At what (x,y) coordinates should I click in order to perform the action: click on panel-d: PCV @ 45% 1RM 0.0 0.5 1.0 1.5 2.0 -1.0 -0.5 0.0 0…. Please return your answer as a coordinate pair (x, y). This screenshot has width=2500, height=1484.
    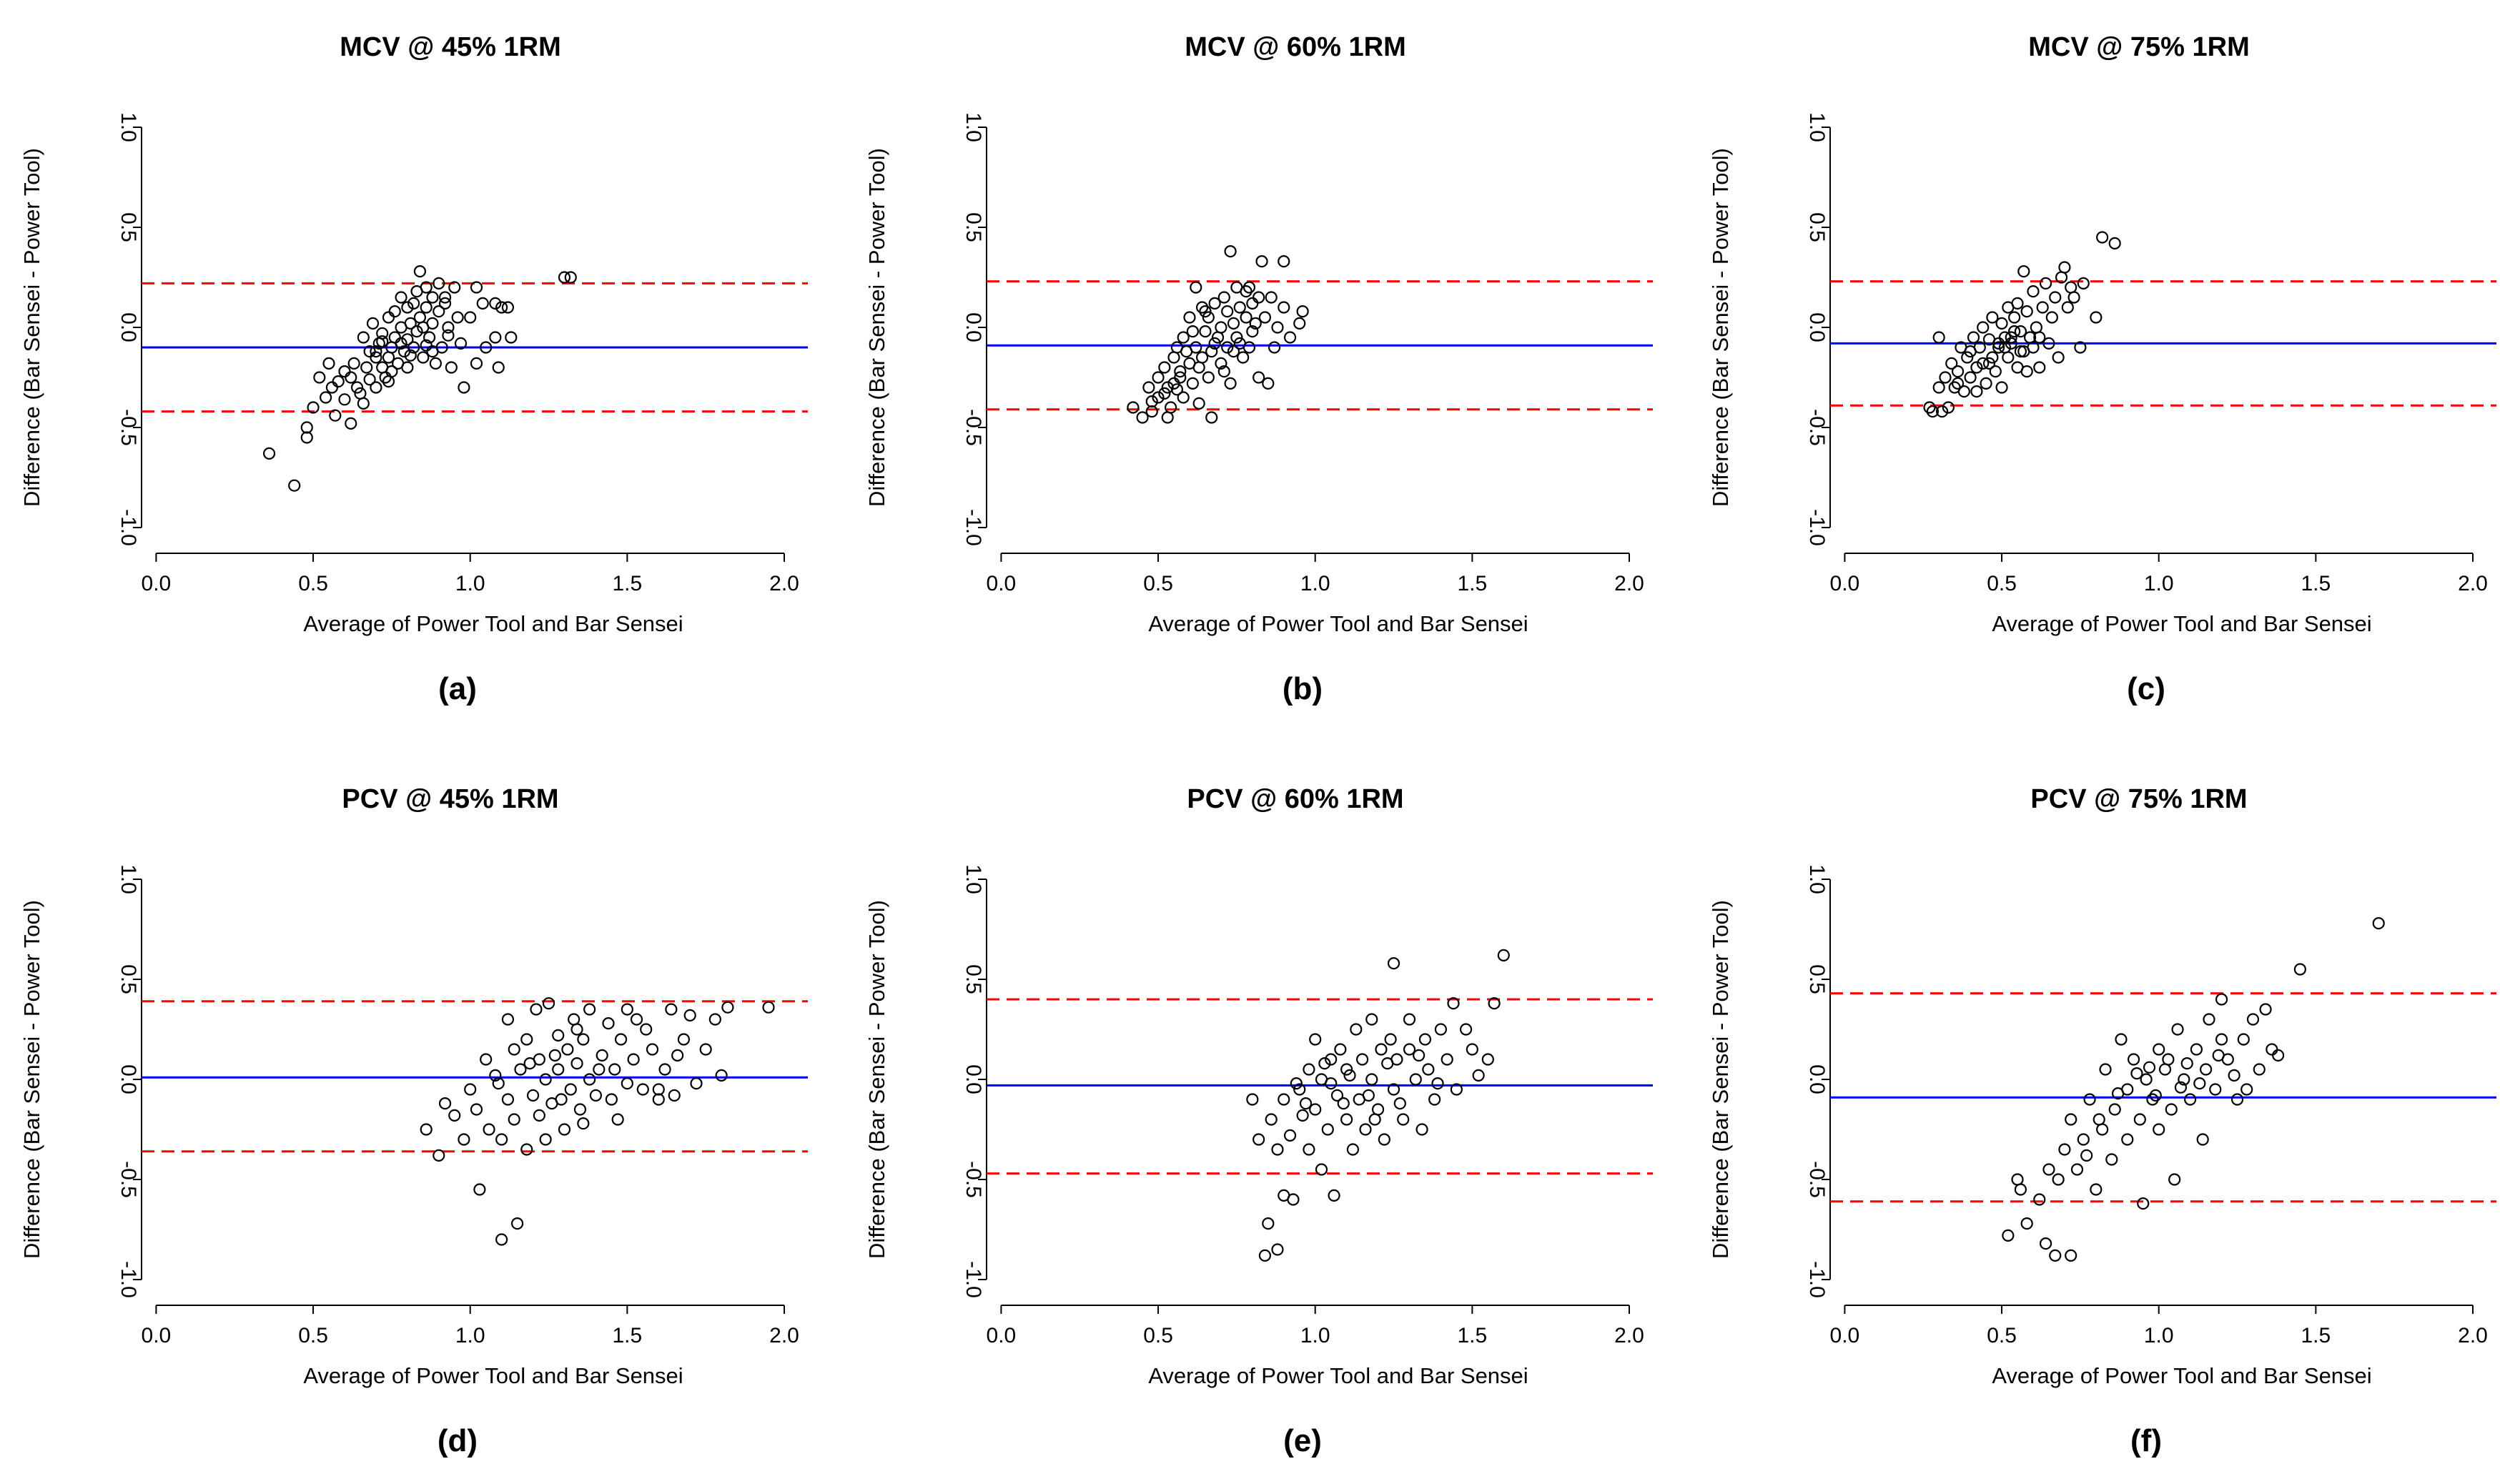
    Looking at the image, I should click on (414, 1121).